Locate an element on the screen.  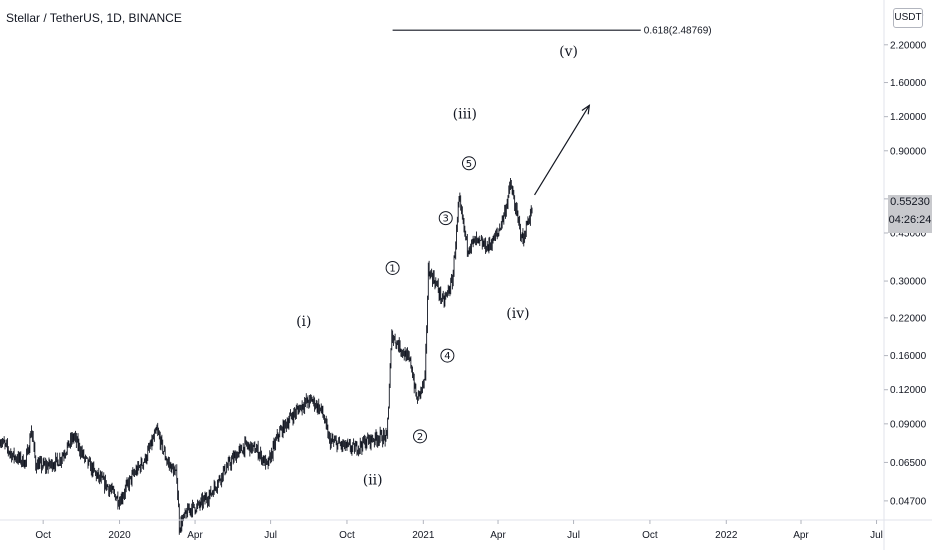
sub-wave-label: 1 is located at coordinates (392, 268).